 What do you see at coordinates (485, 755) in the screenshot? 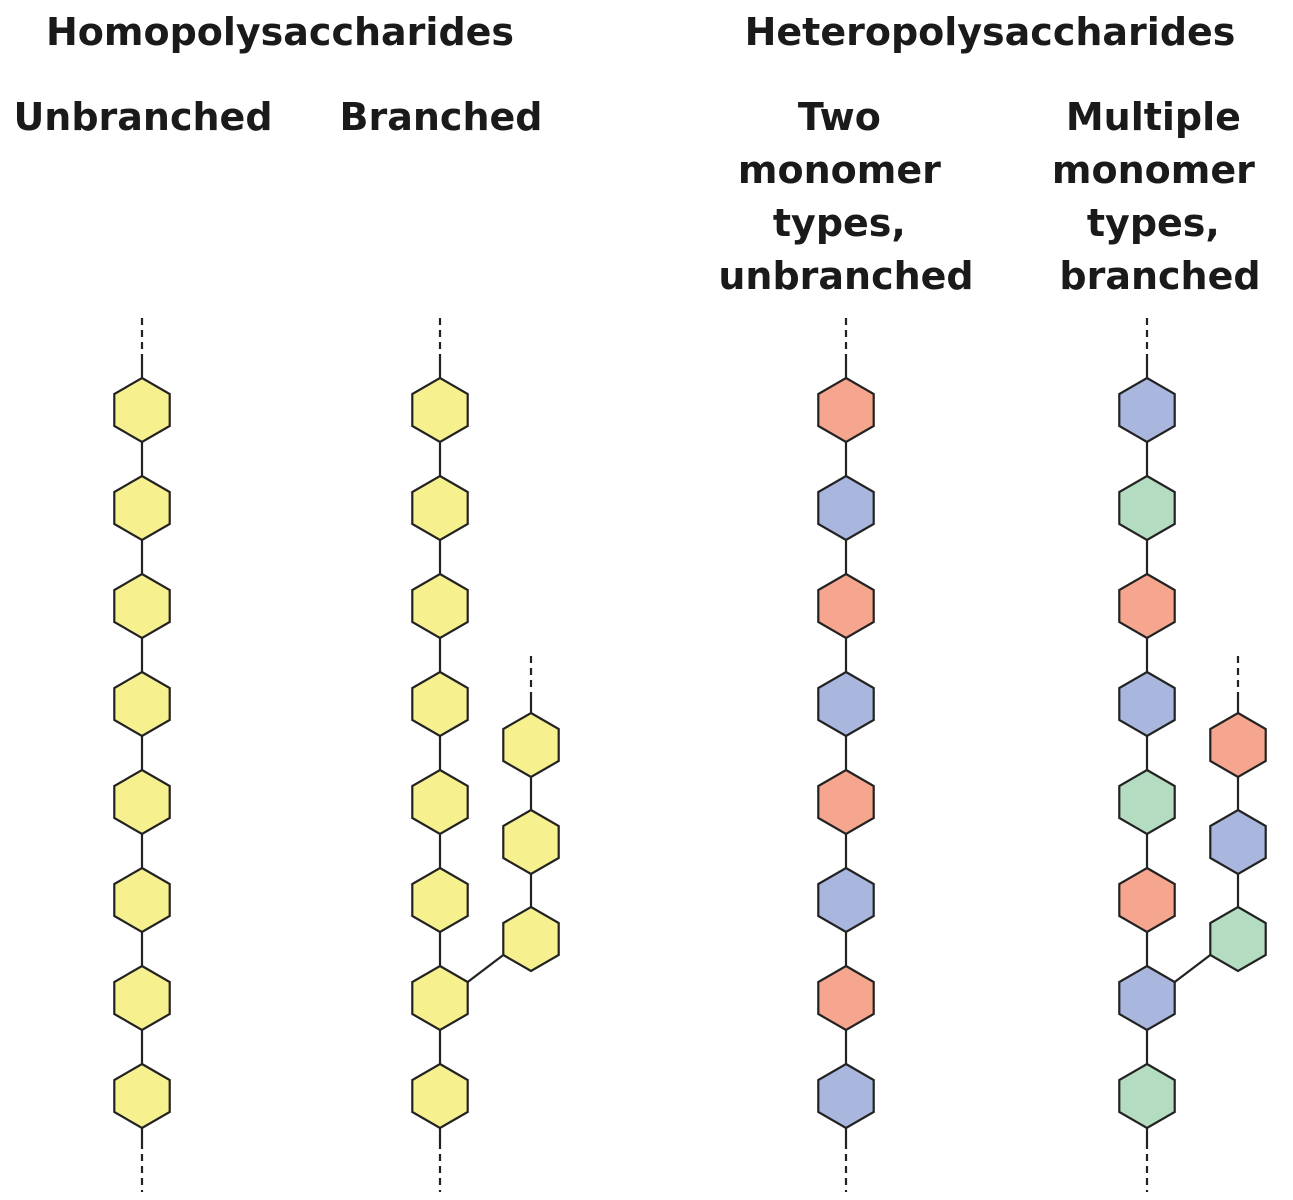
I see `chain-branched` at bounding box center [485, 755].